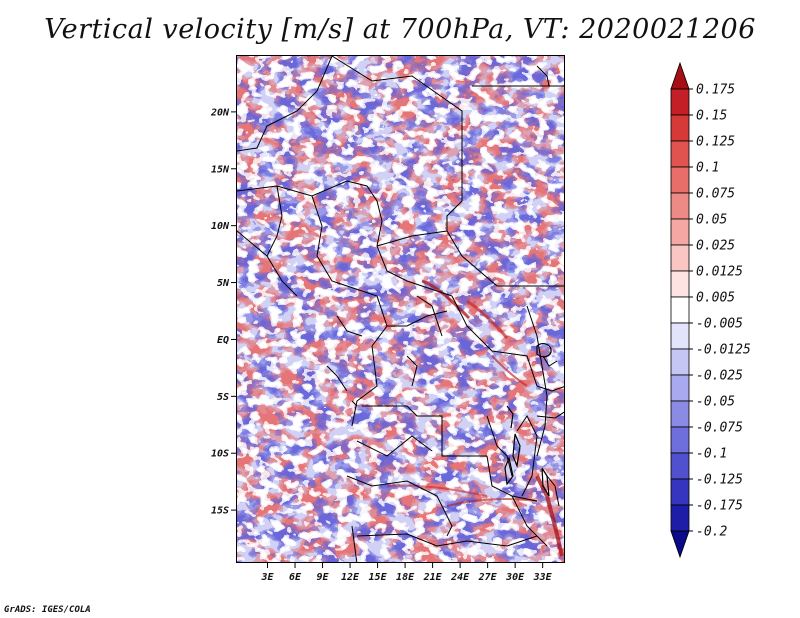 The image size is (800, 618). I want to click on lat-tick-label: 5N, so click(223, 283).